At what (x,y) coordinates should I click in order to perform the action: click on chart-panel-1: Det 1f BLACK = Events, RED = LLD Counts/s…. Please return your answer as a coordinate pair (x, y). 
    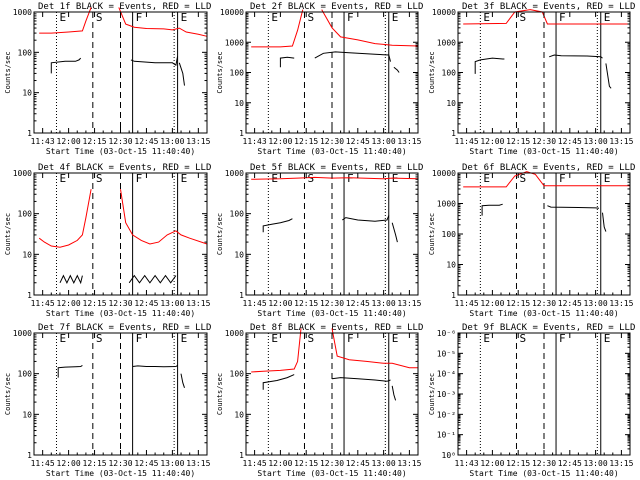
    Looking at the image, I should click on (107, 79).